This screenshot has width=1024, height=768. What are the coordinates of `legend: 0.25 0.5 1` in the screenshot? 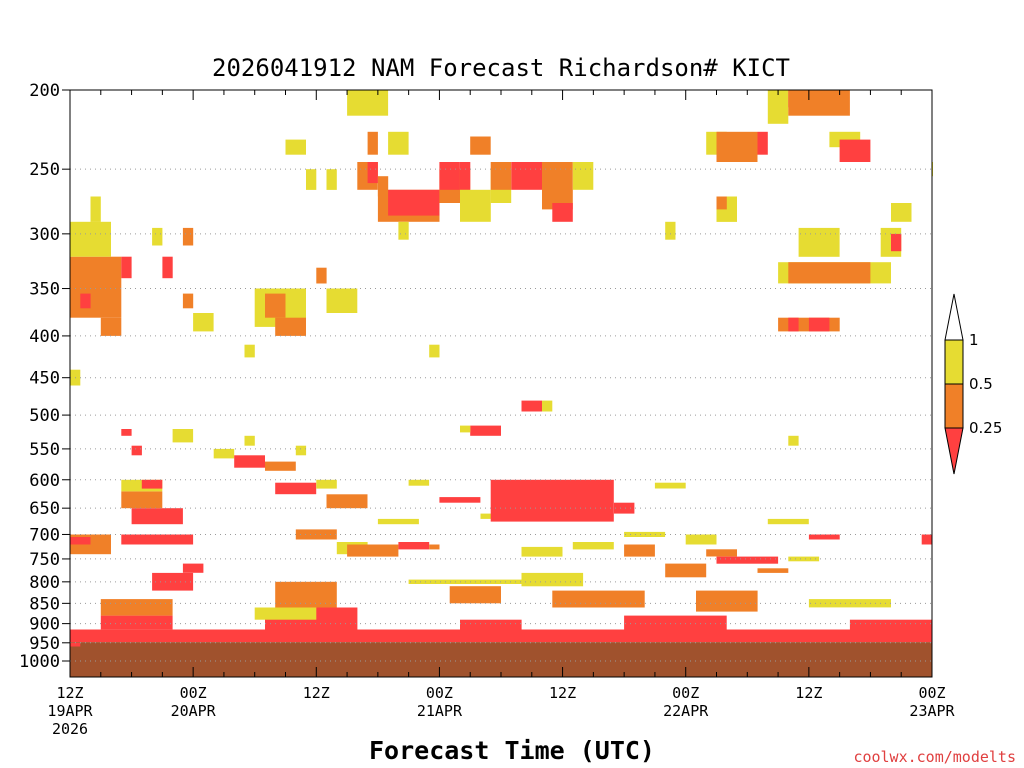 It's located at (973, 384).